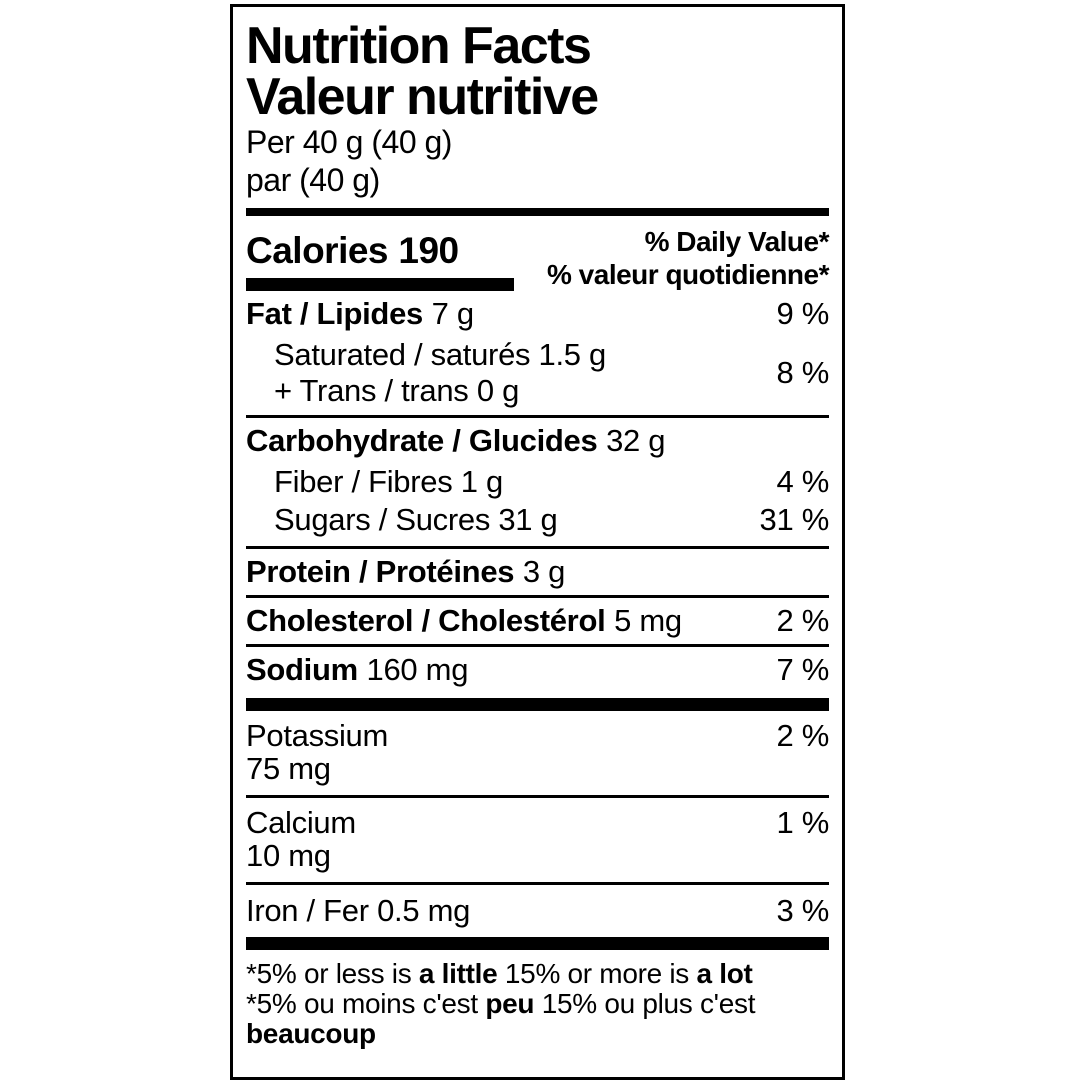  Describe the element at coordinates (397, 390) in the screenshot. I see `trans-line: + Trans / trans 0 g` at that location.